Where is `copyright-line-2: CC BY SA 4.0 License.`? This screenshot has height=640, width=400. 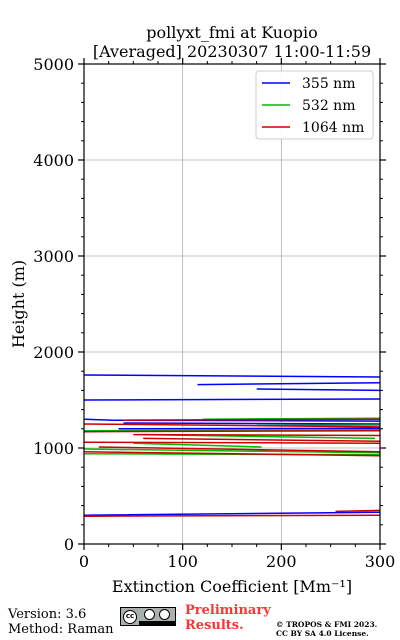 copyright-line-2: CC BY SA 4.0 License. is located at coordinates (322, 633).